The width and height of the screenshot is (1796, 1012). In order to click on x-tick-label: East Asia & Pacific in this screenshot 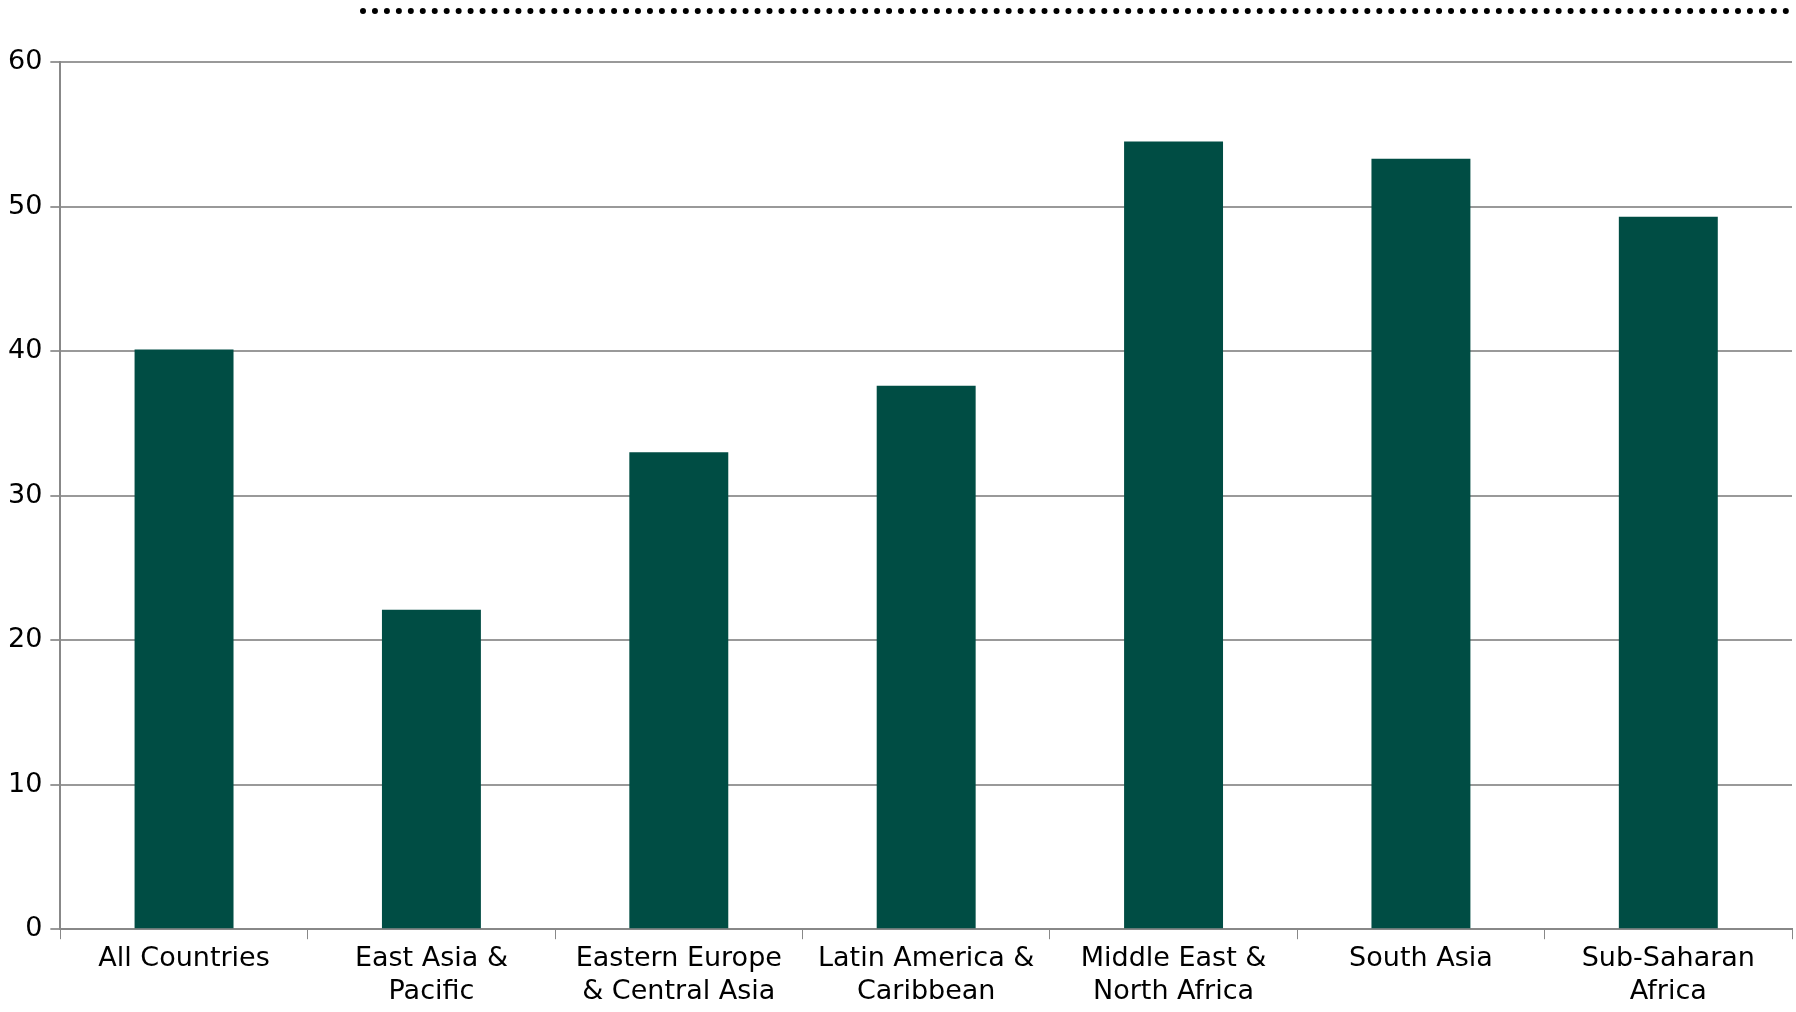, I will do `click(431, 973)`.